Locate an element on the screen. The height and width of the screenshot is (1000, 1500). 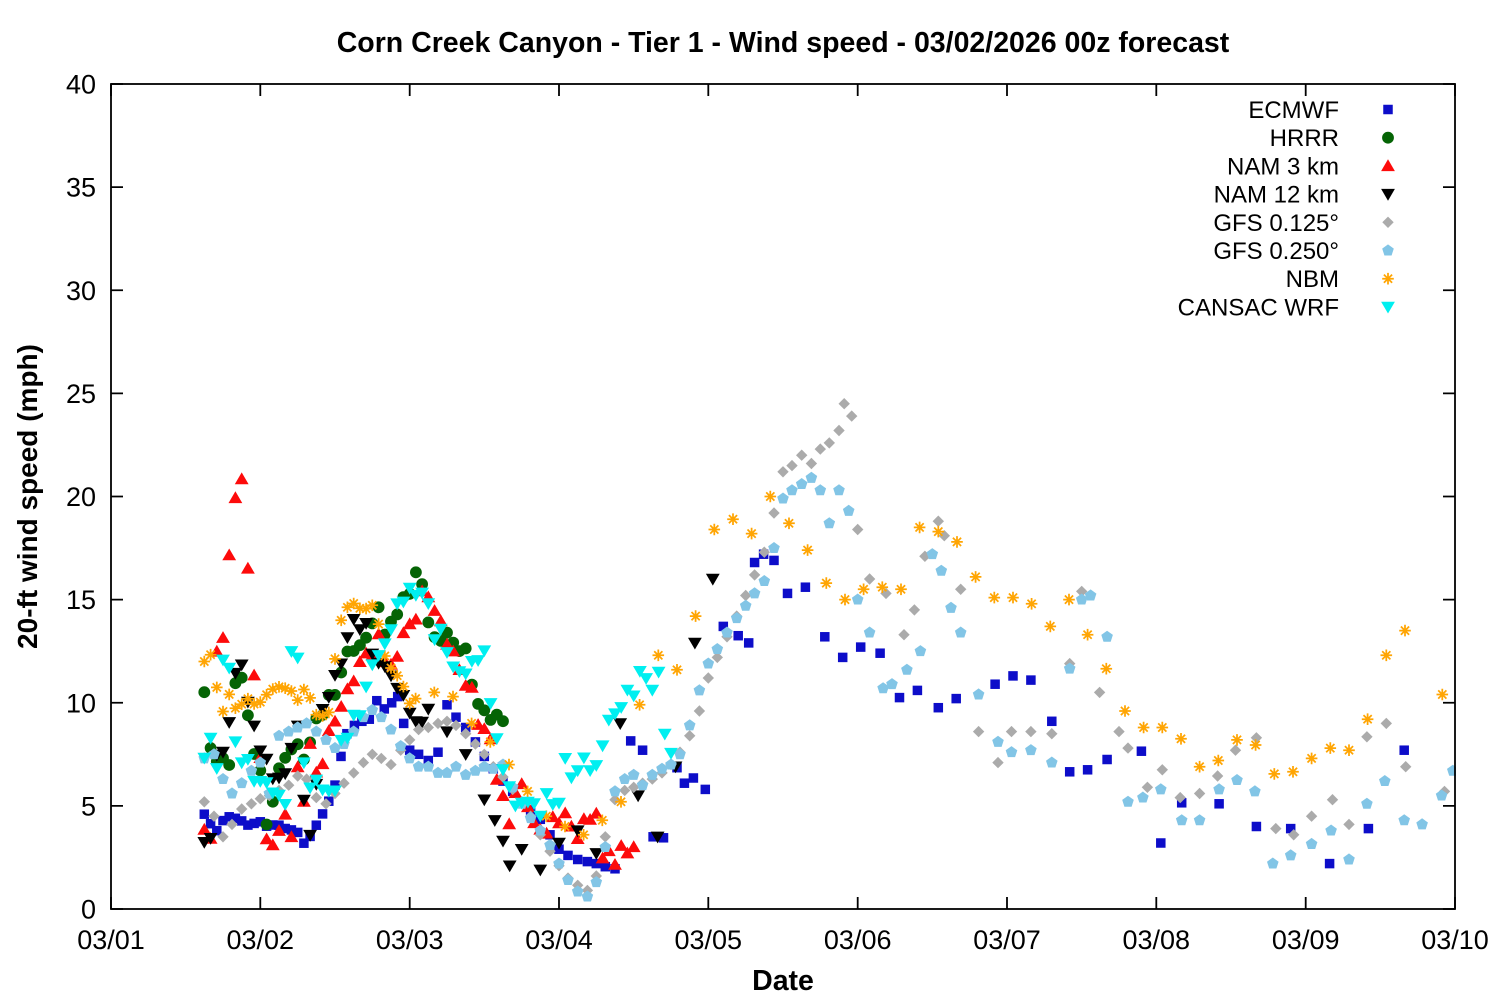
svg-text: 03/05 is located at coordinates (709, 940).